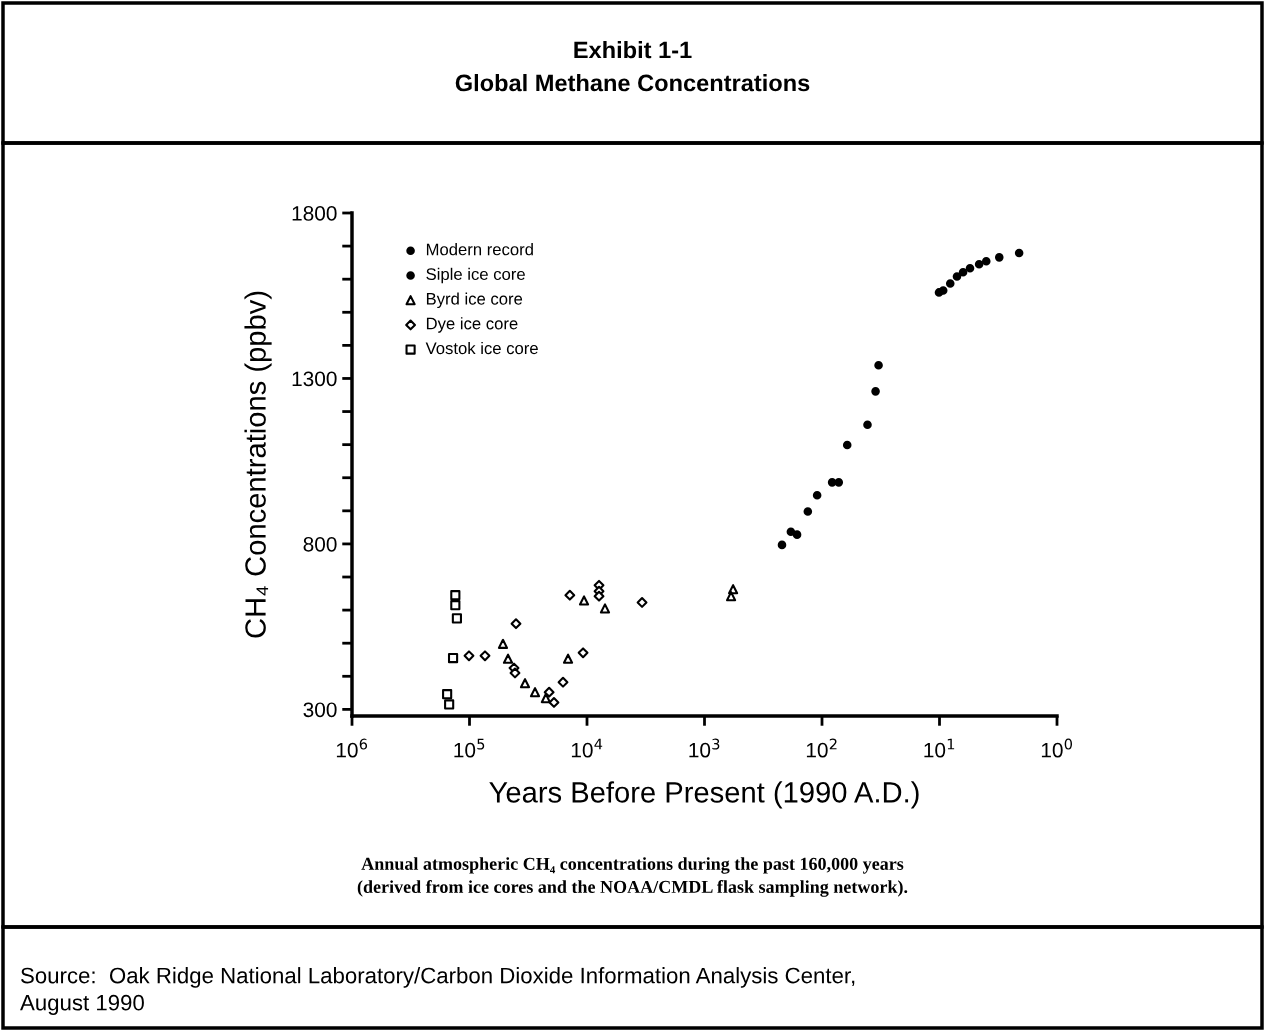 The height and width of the screenshot is (1031, 1265). Describe the element at coordinates (939, 748) in the screenshot. I see `x-tick-label: 10$^{1}$` at that location.